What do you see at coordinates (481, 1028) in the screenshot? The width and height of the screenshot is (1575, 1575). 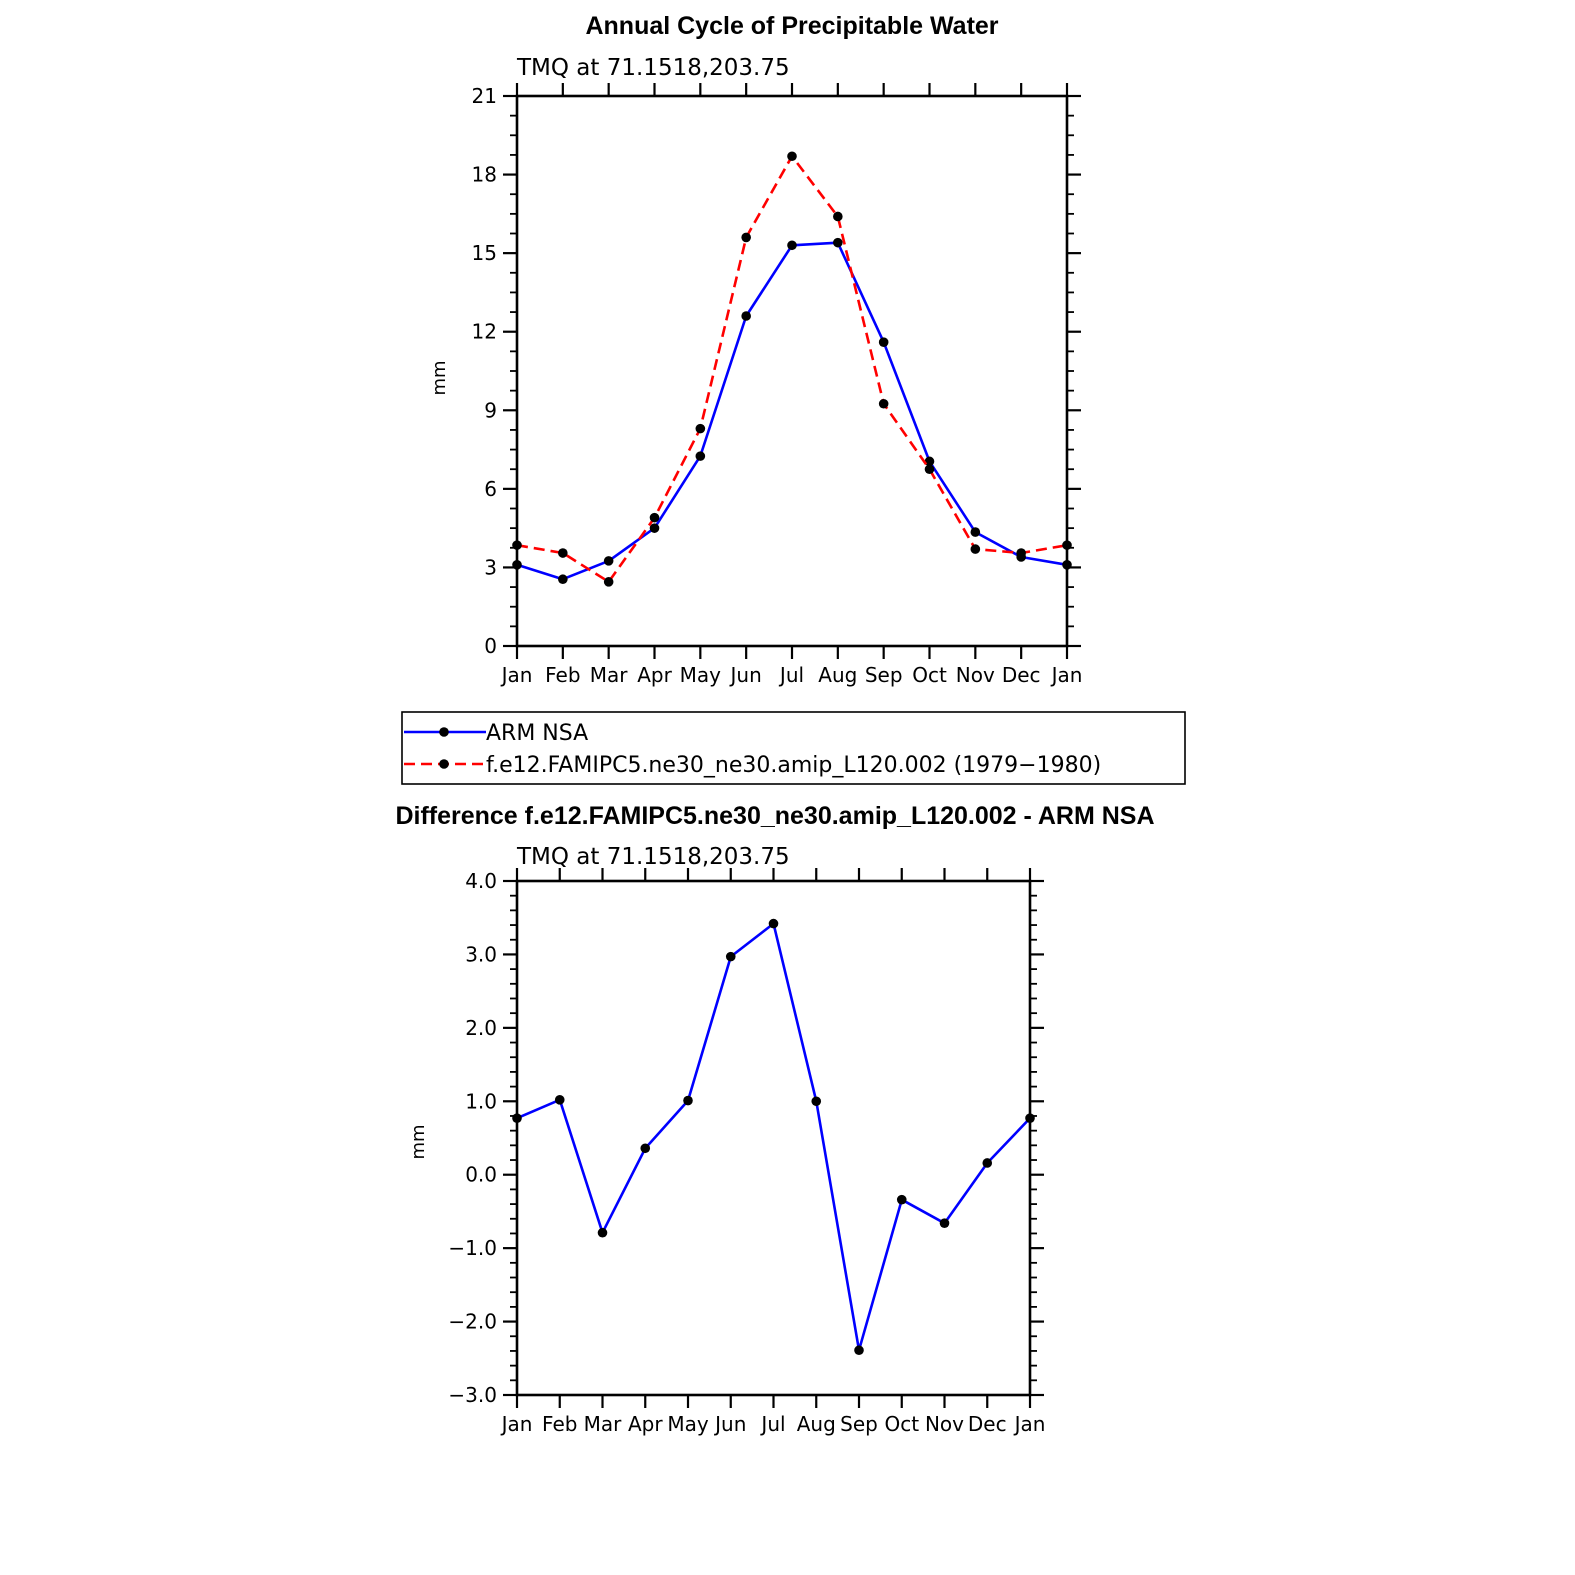 I see `y-tick-label: 2.0` at bounding box center [481, 1028].